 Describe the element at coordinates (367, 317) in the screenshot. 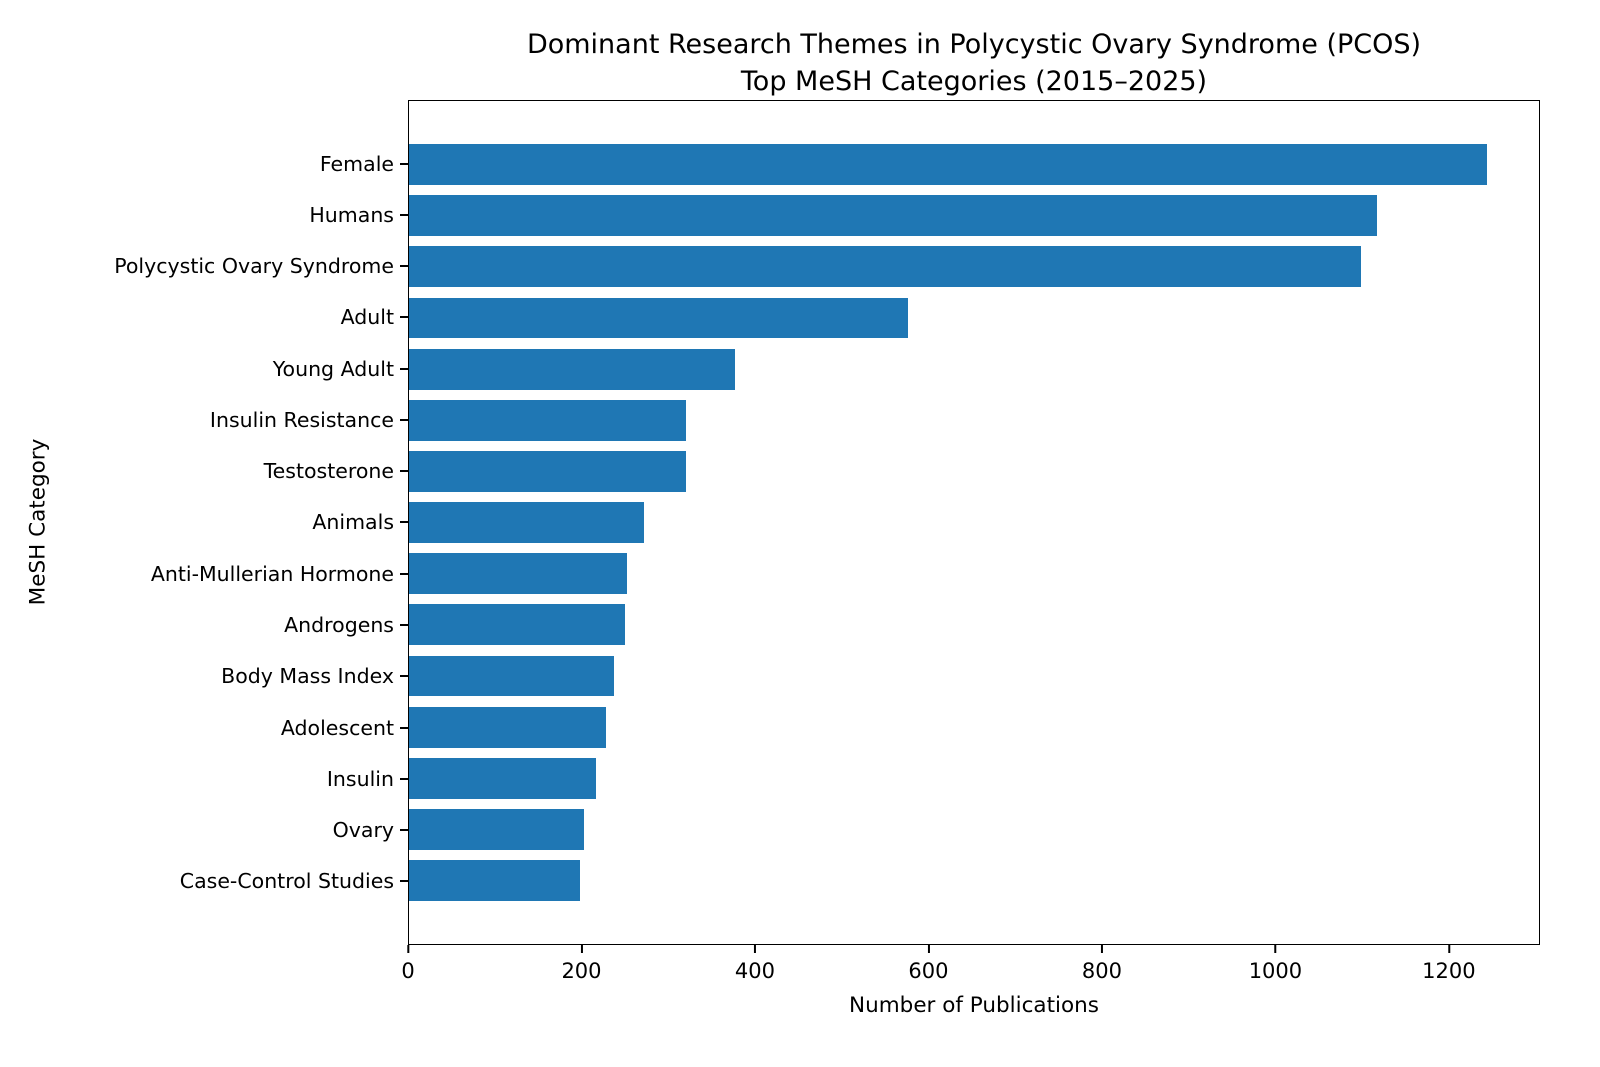

I see `y-tick-label: Adult` at that location.